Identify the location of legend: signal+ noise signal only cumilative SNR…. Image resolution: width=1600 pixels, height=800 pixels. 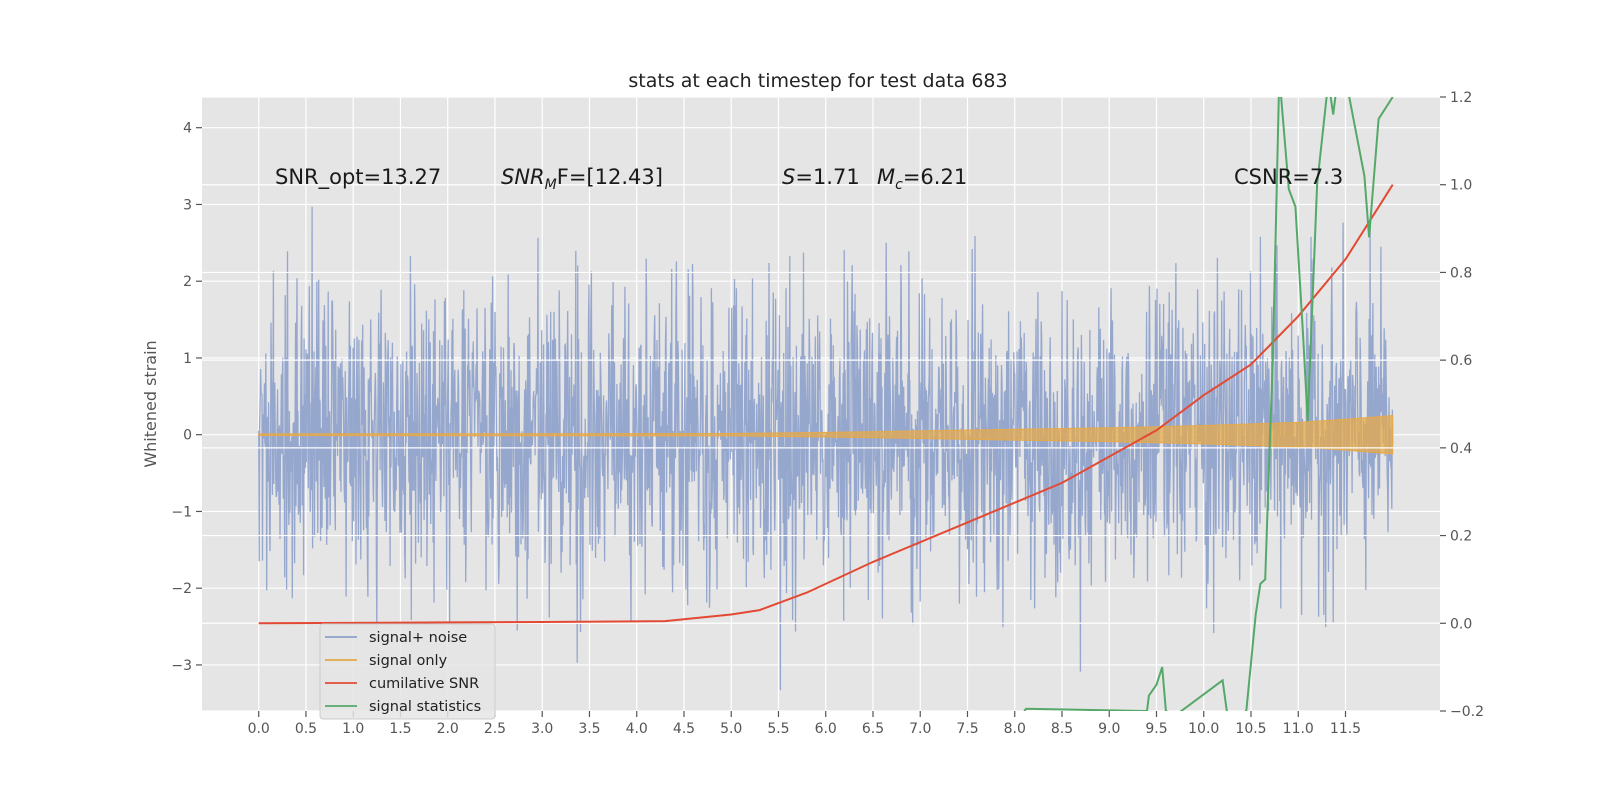
(407, 671).